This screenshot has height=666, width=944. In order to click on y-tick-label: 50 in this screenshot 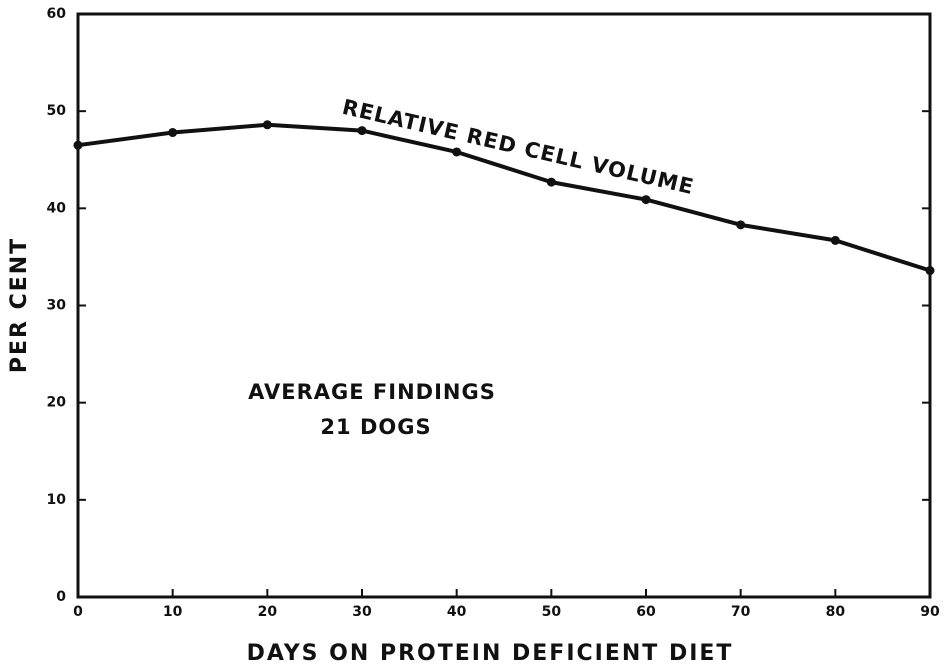, I will do `click(57, 111)`.